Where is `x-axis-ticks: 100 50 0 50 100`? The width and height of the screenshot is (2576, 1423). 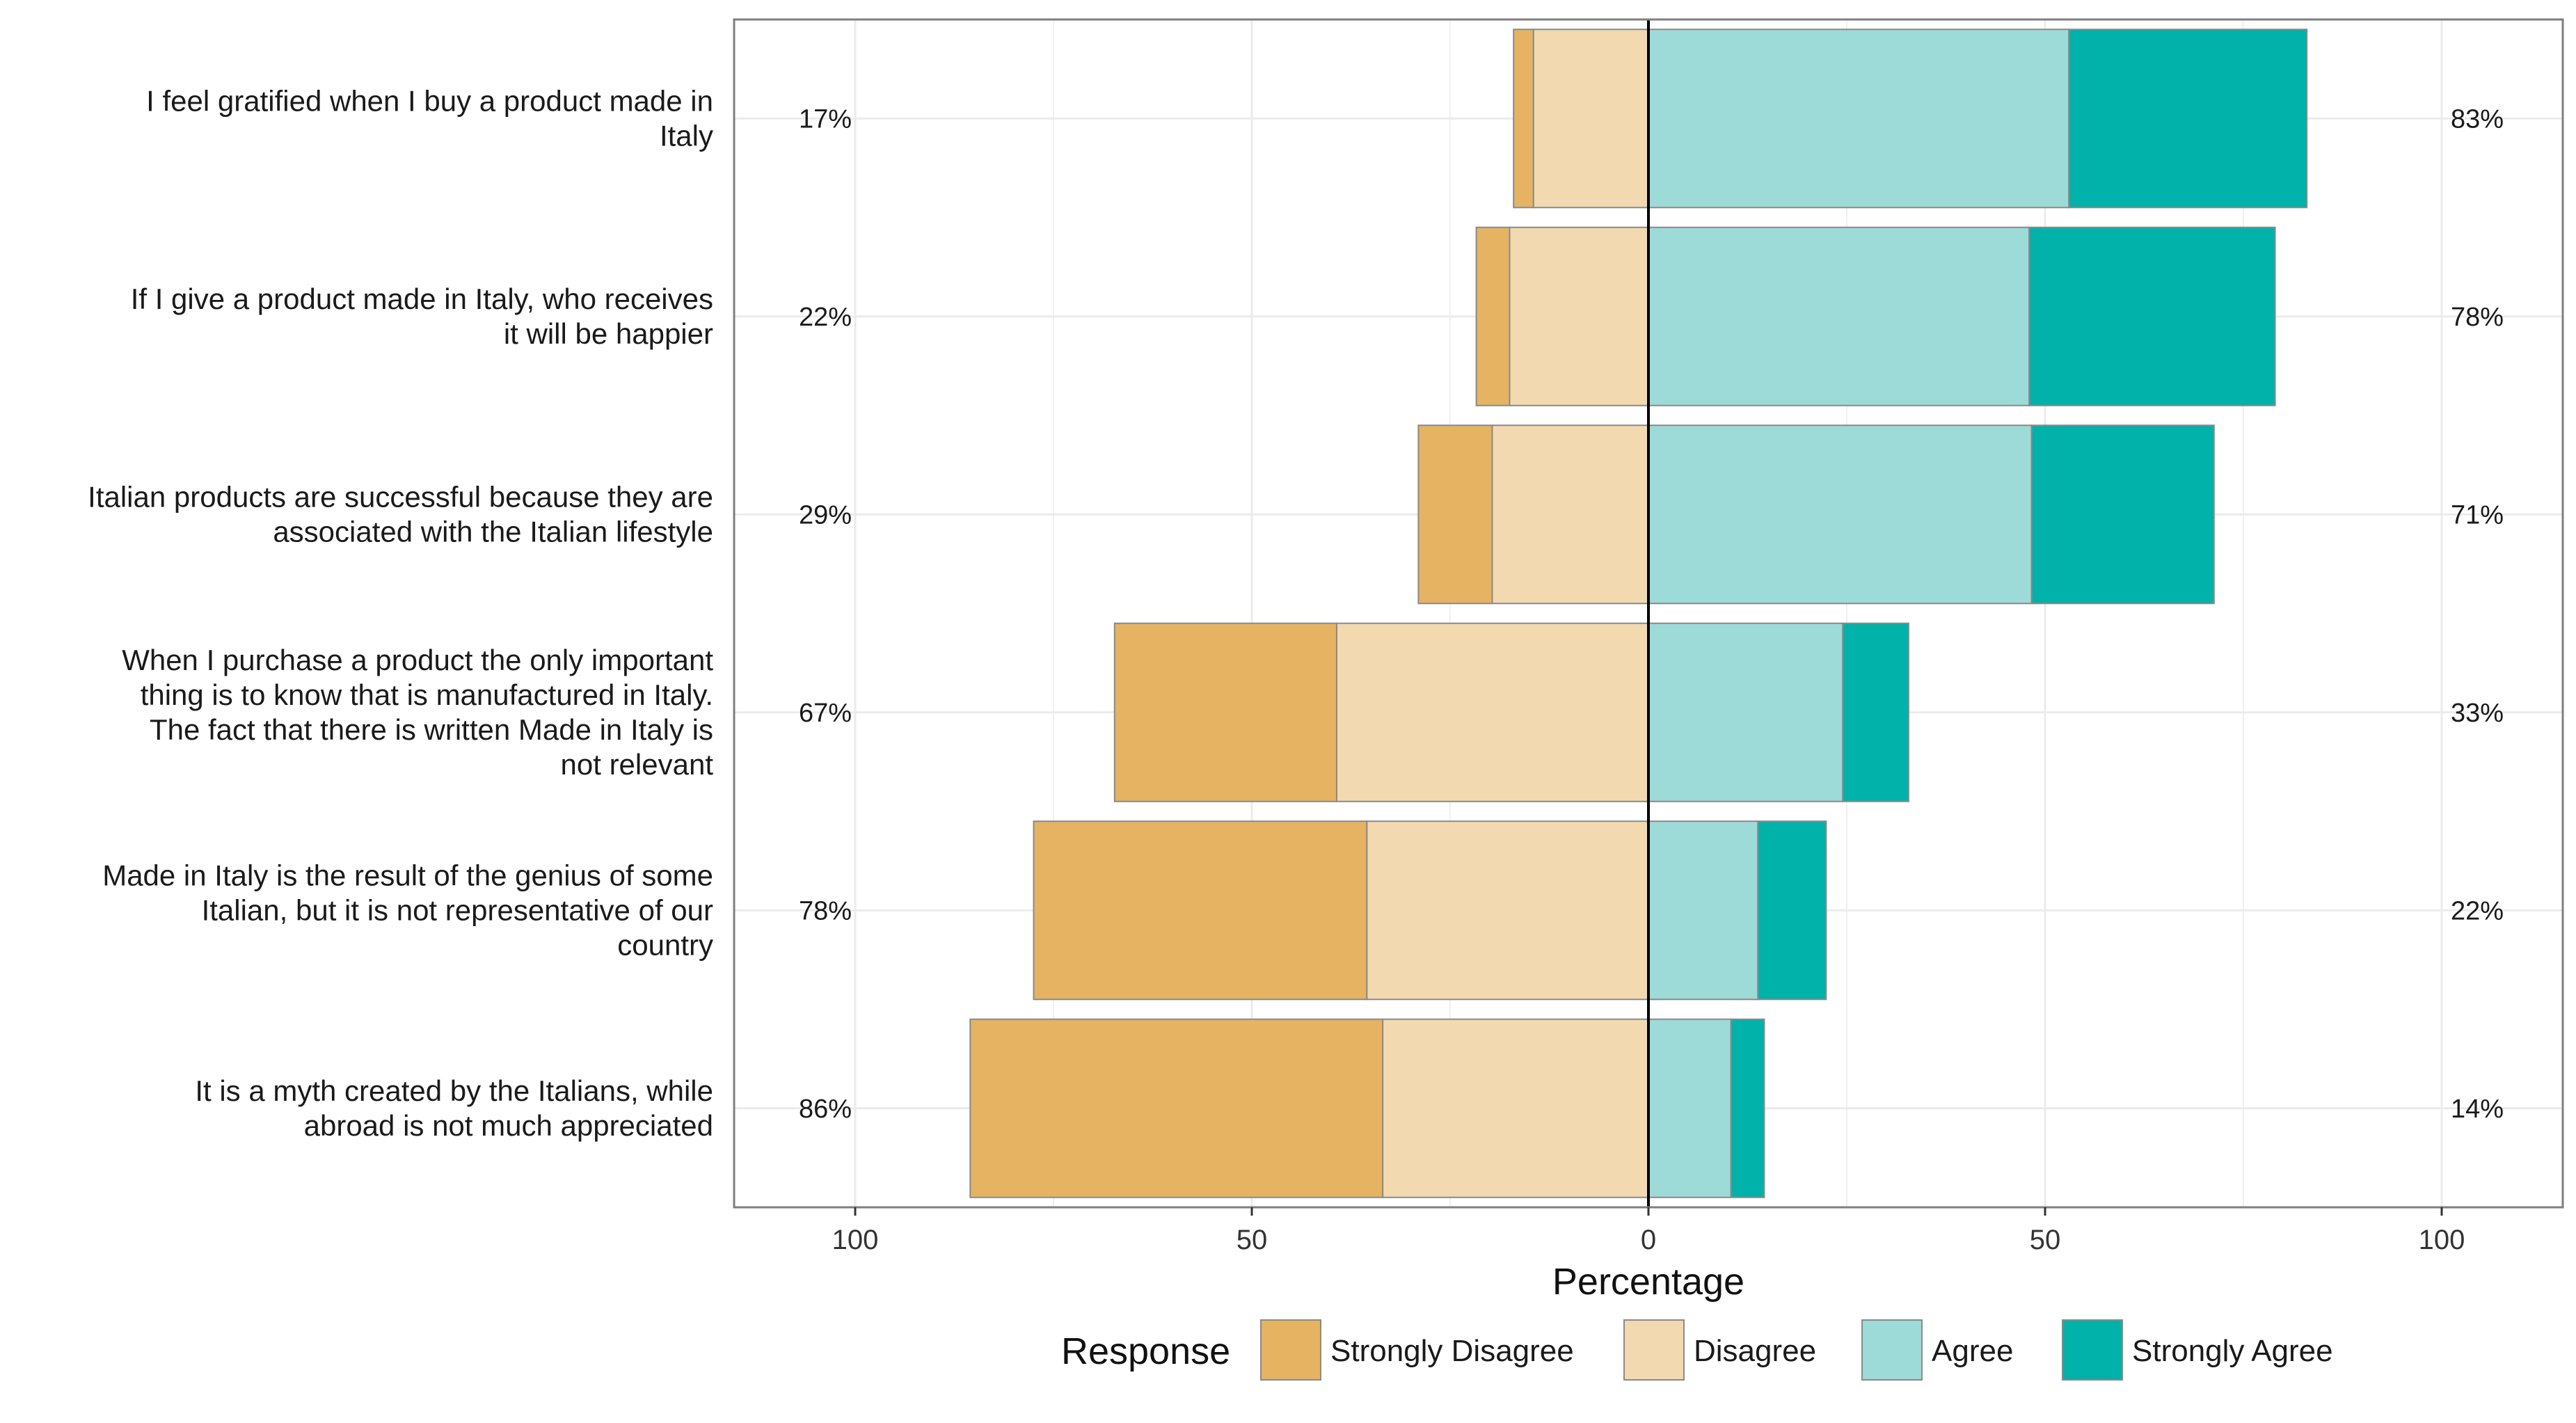
x-axis-ticks: 100 50 0 50 100 is located at coordinates (1648, 1231).